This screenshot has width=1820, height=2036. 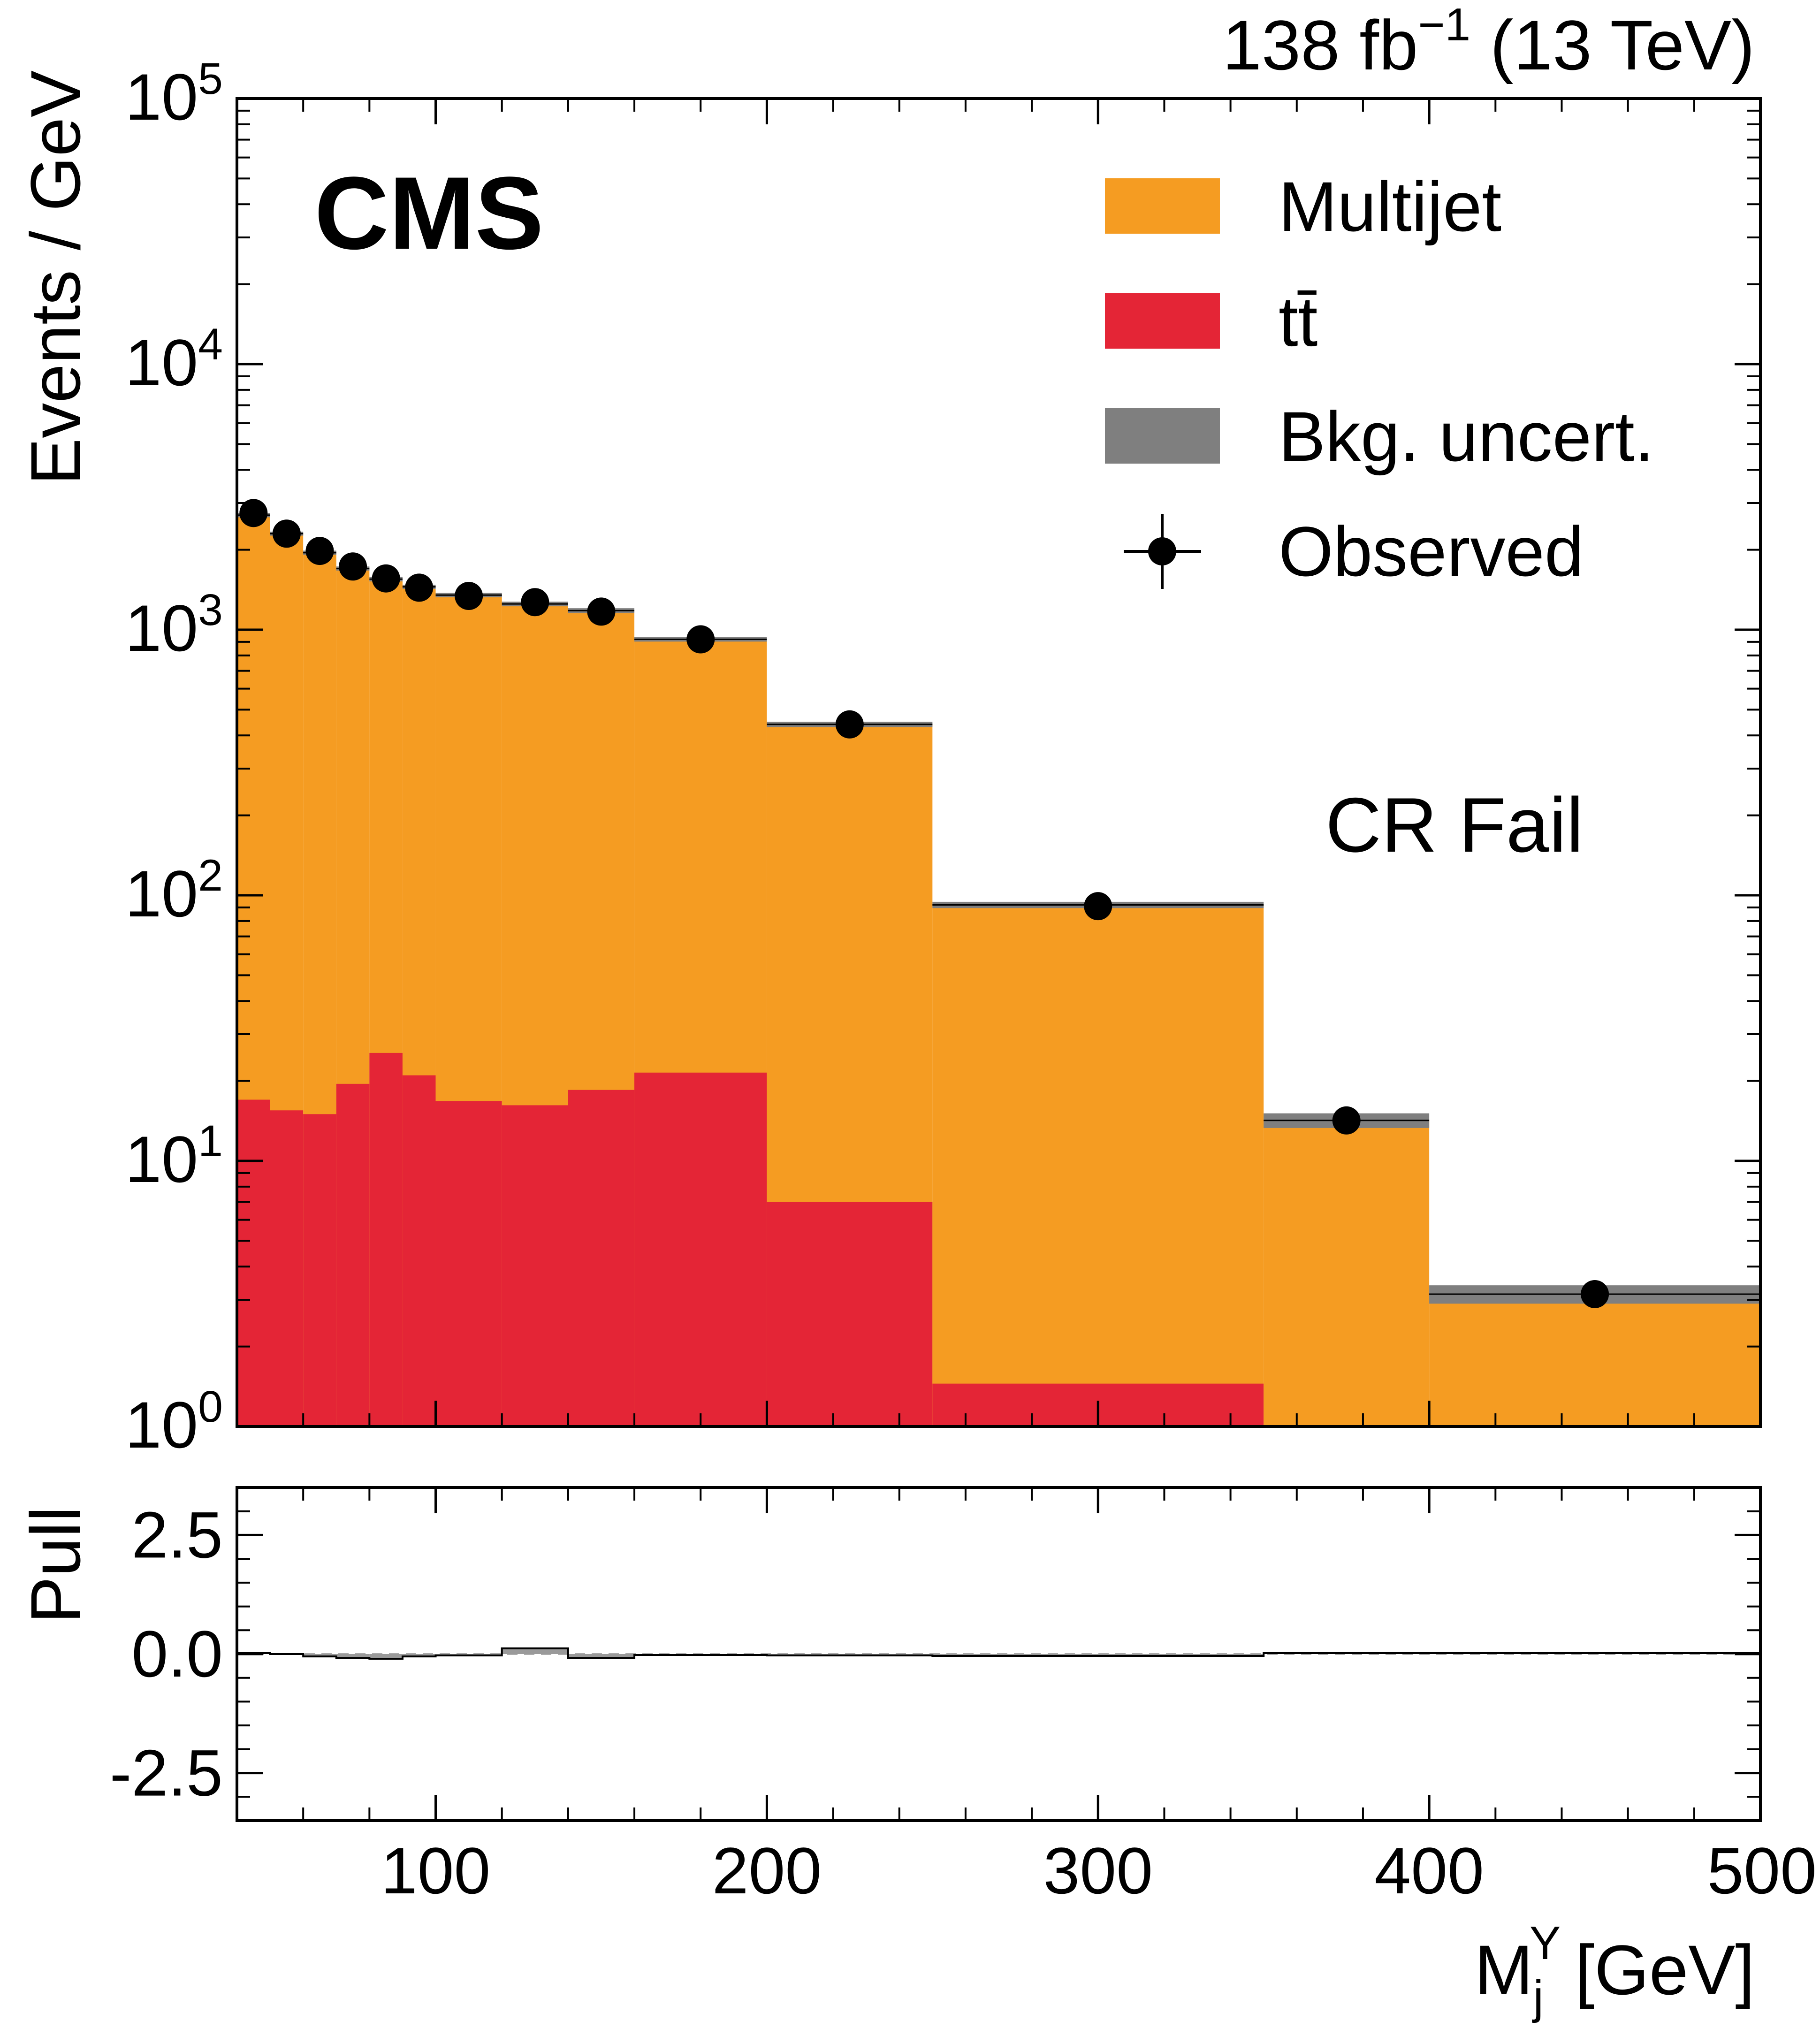 What do you see at coordinates (55, 1565) in the screenshot?
I see `pull-axis-label: Pull` at bounding box center [55, 1565].